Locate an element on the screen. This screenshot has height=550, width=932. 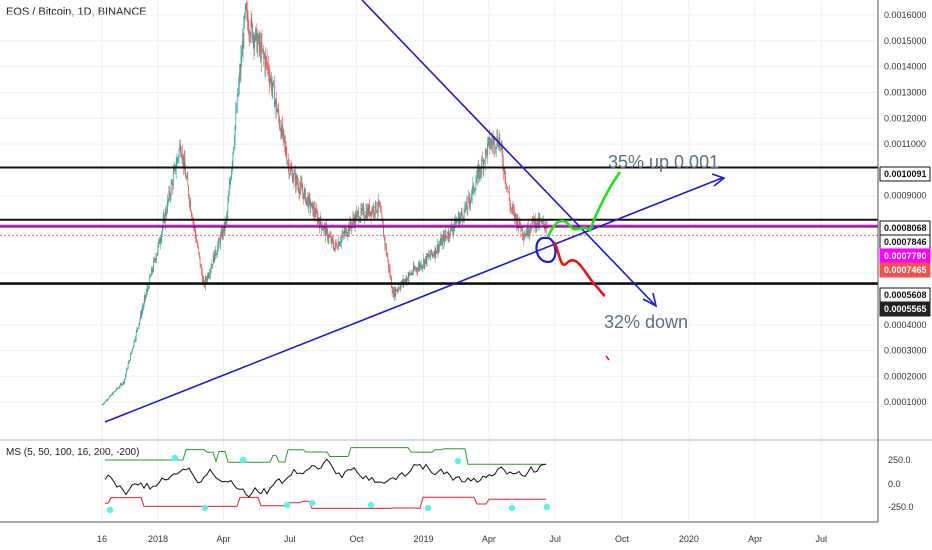
price-level-badge-label: 0.0008068 is located at coordinates (905, 228).